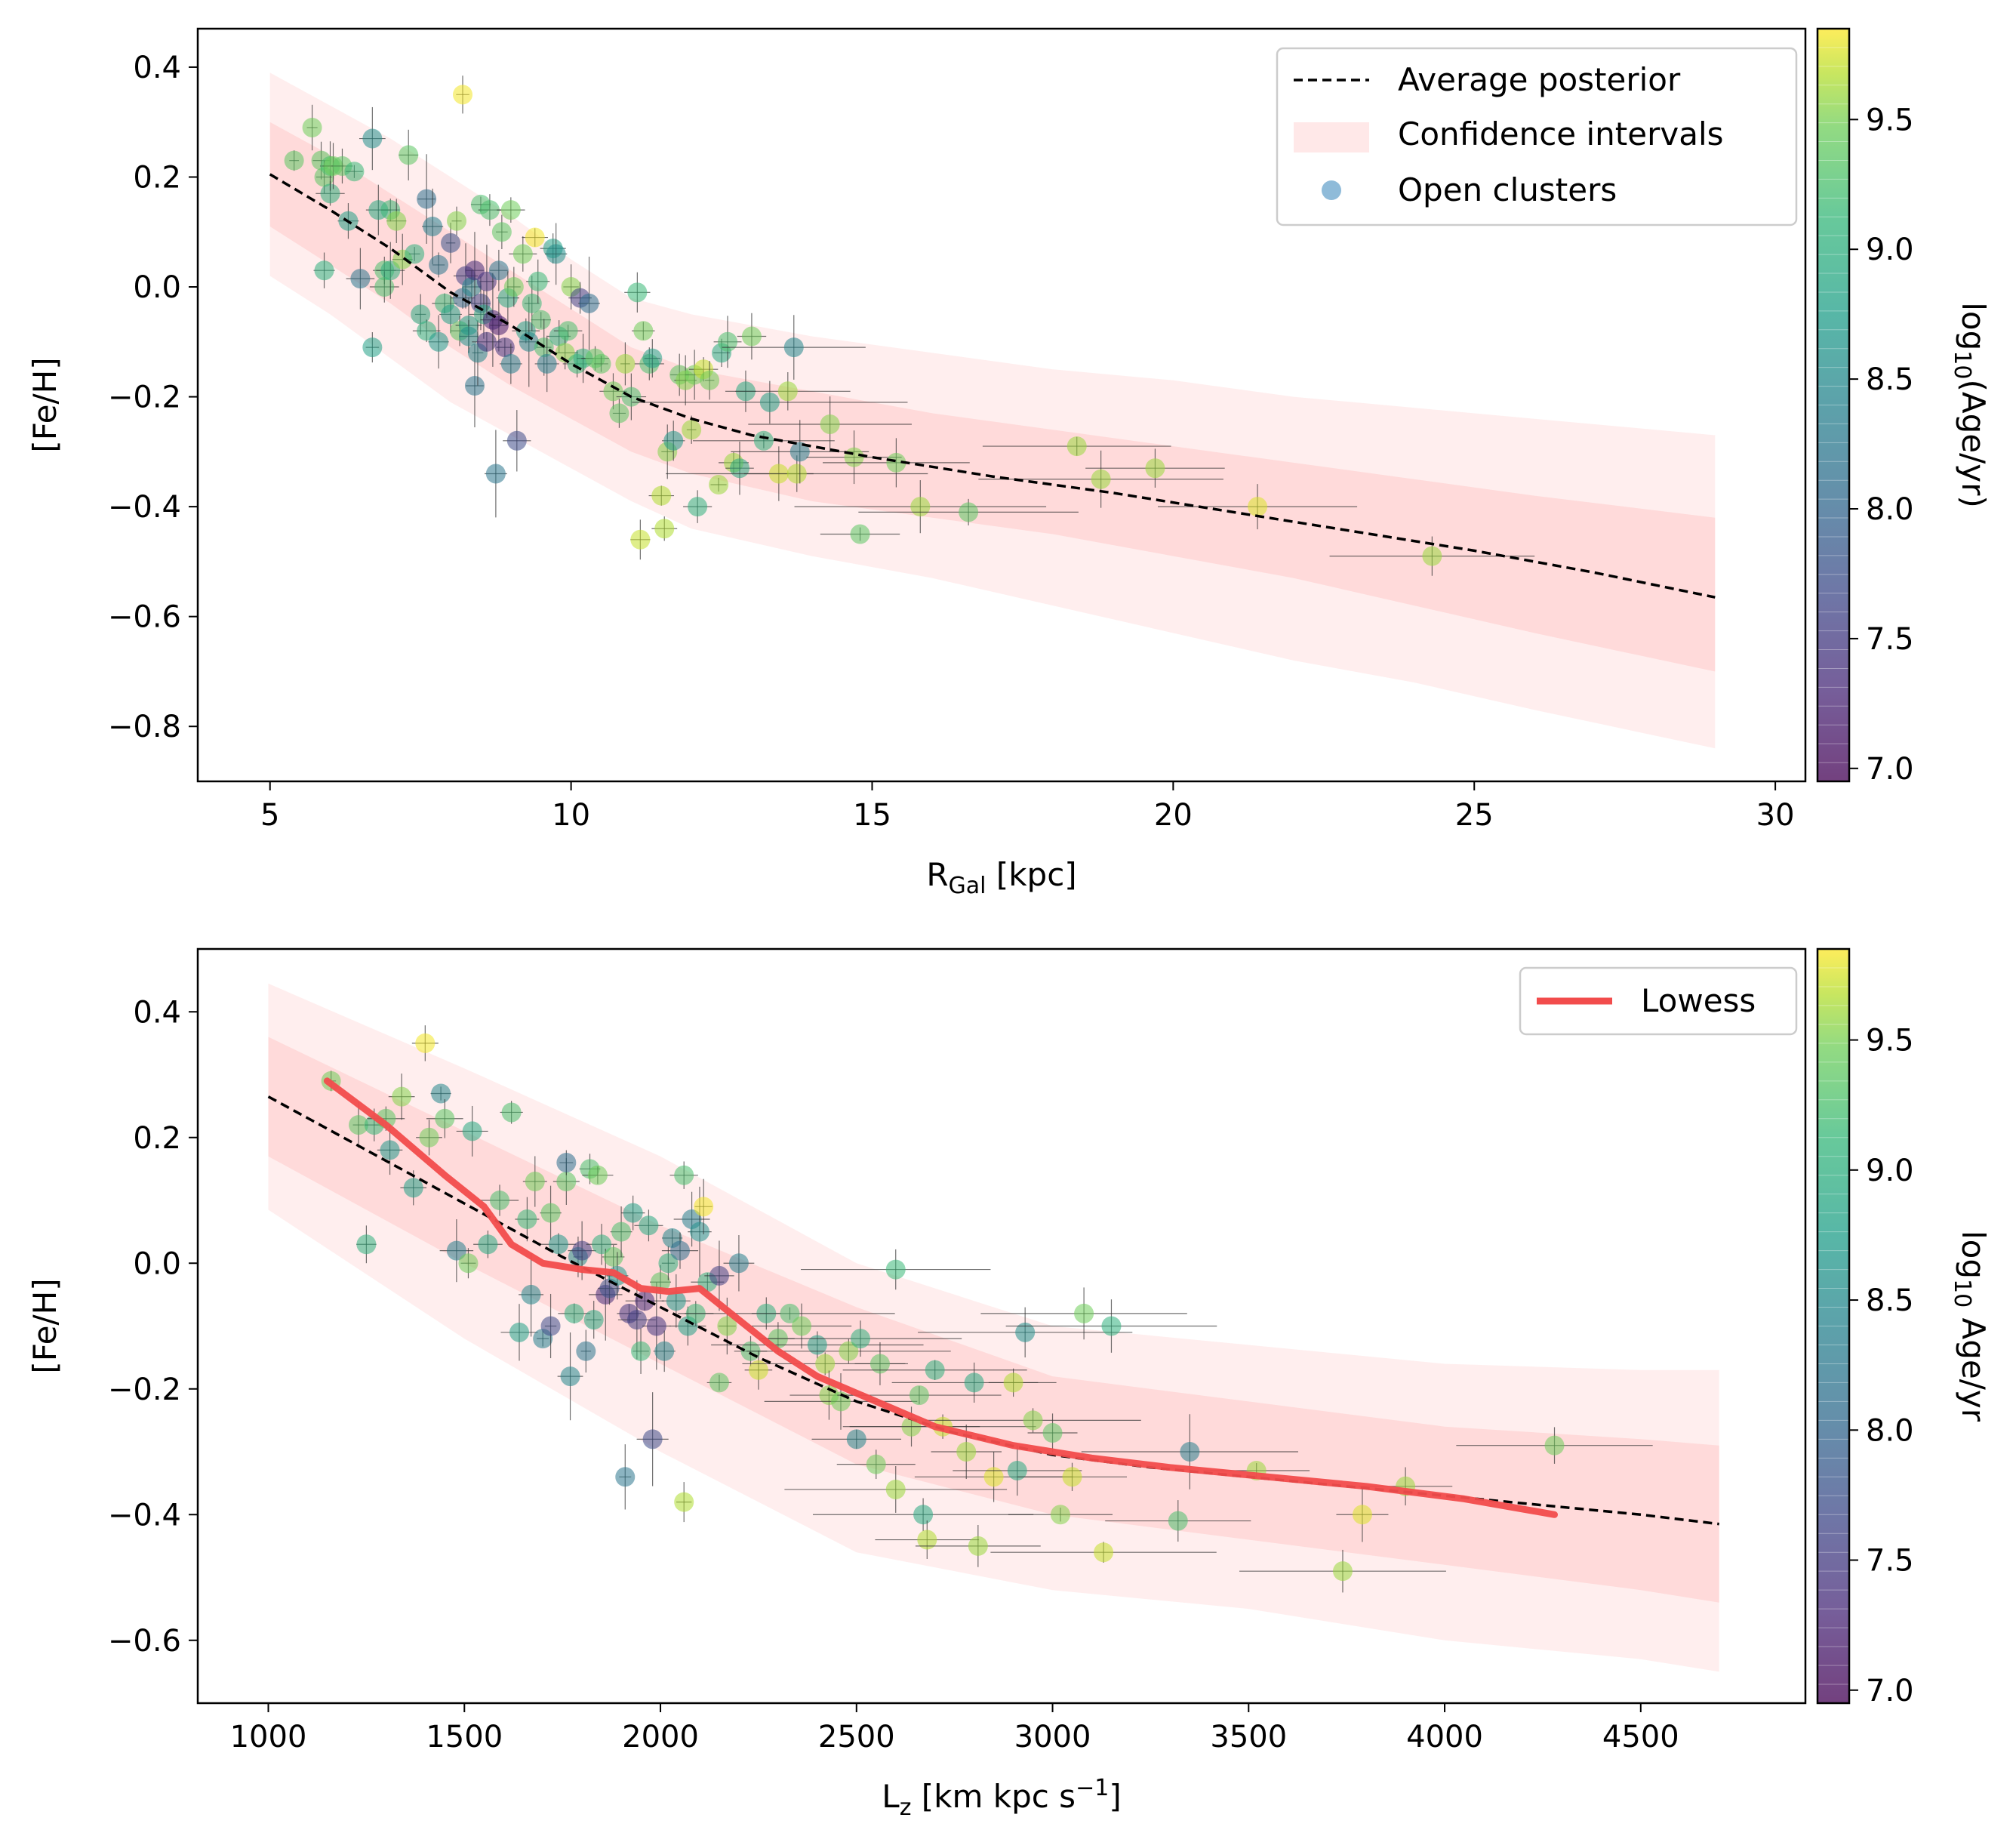  Describe the element at coordinates (1508, 189) in the screenshot. I see `legend-label-open-clusters: Open clusters` at that location.